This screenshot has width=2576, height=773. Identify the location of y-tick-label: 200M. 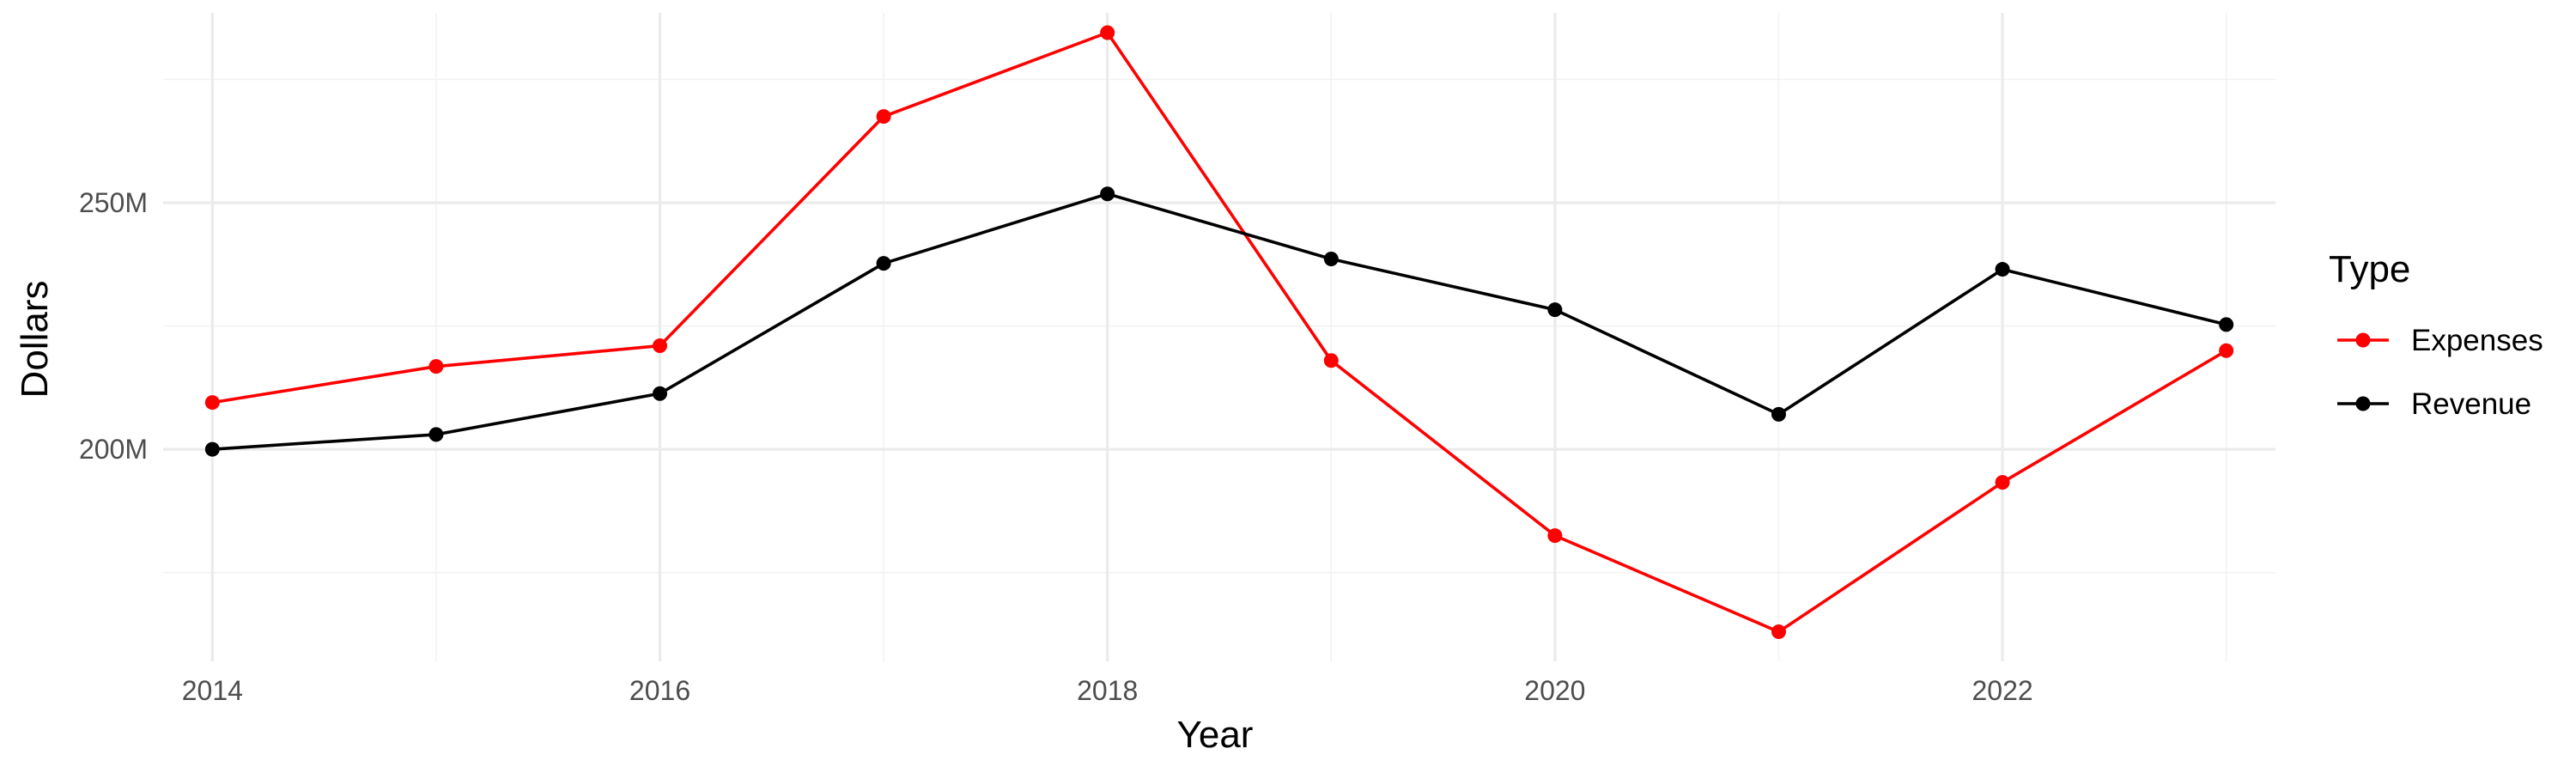
(113, 449).